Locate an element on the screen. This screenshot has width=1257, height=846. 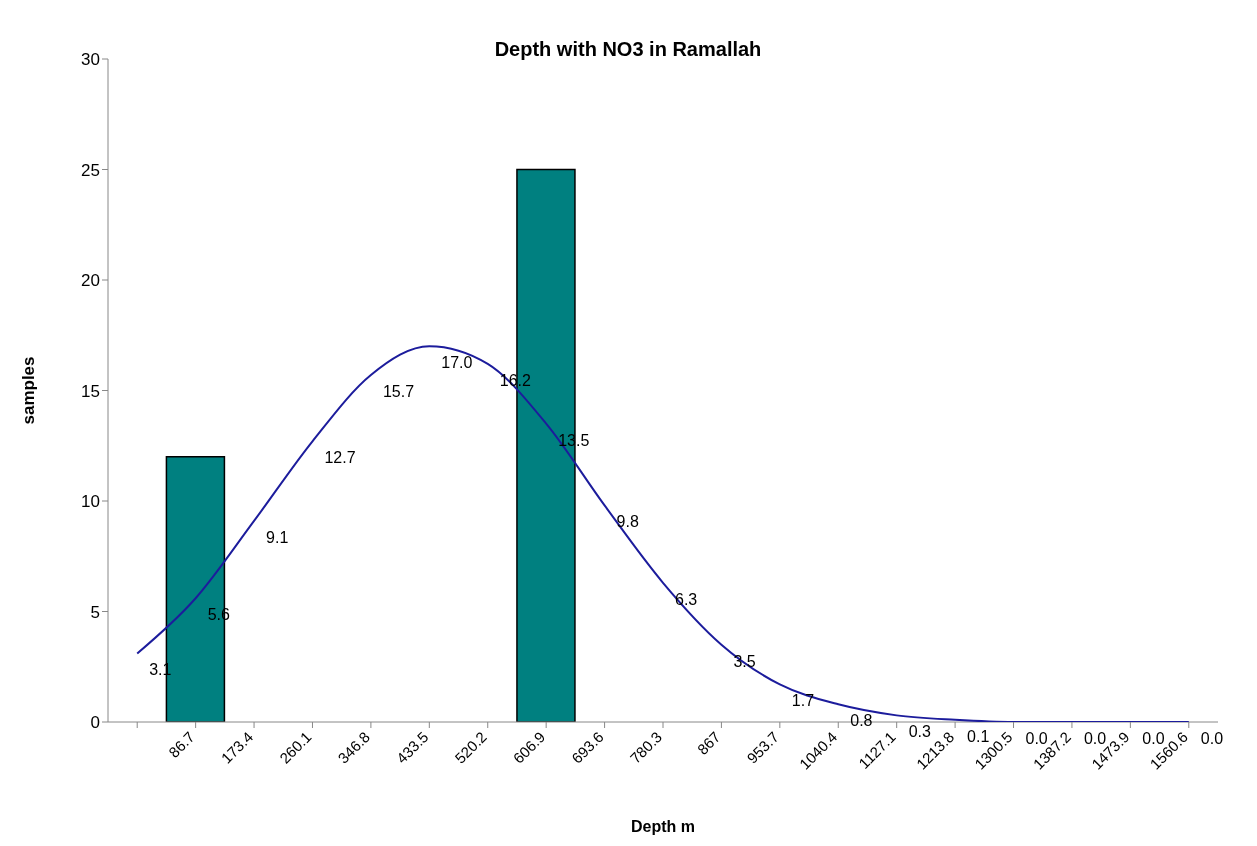
x-axis-title: Depth m is located at coordinates (663, 826).